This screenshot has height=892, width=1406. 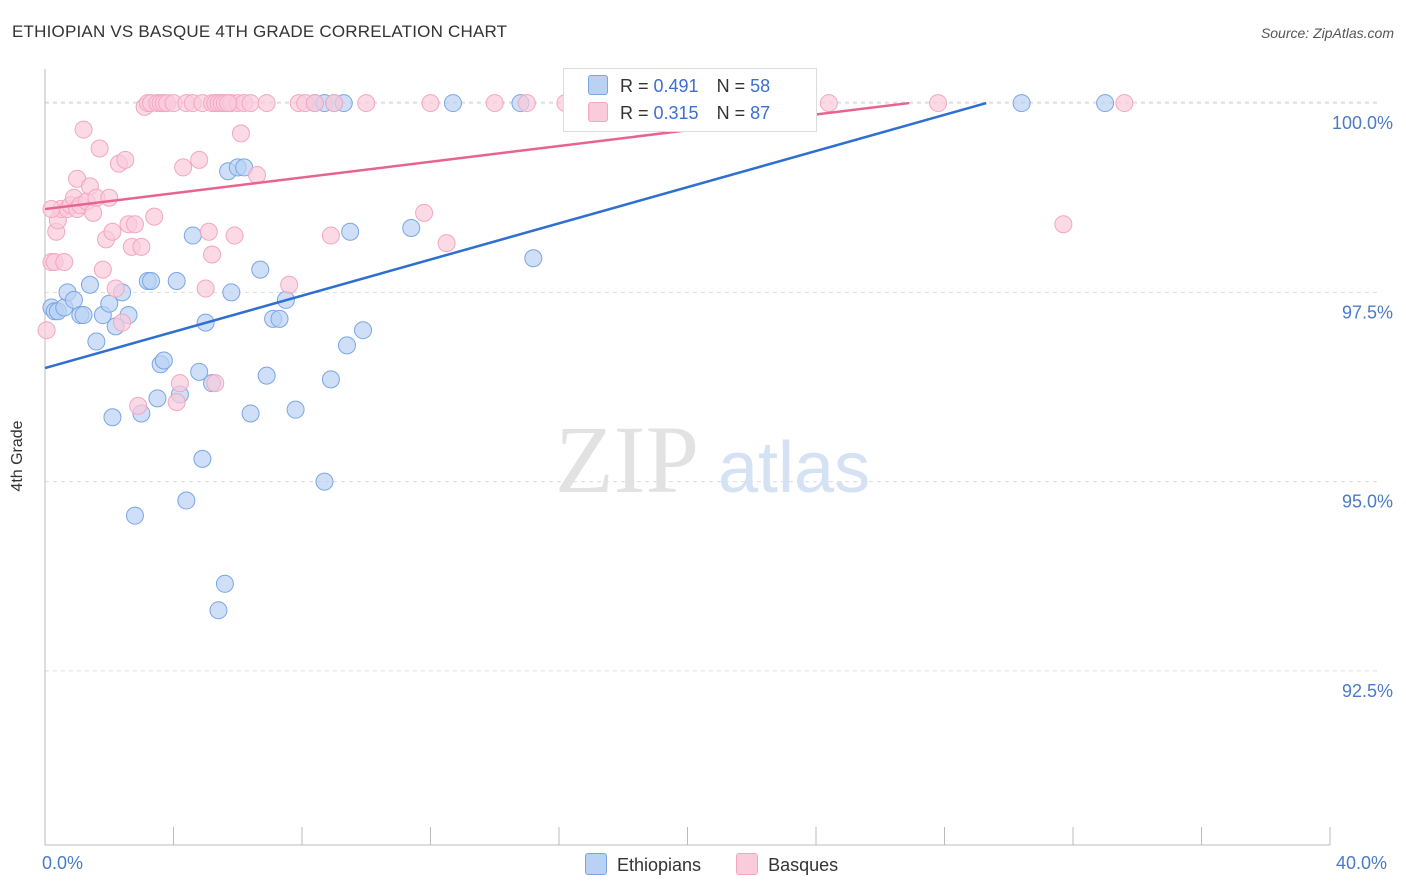 What do you see at coordinates (1362, 123) in the screenshot?
I see `y-tick-label-3: 100.0%` at bounding box center [1362, 123].